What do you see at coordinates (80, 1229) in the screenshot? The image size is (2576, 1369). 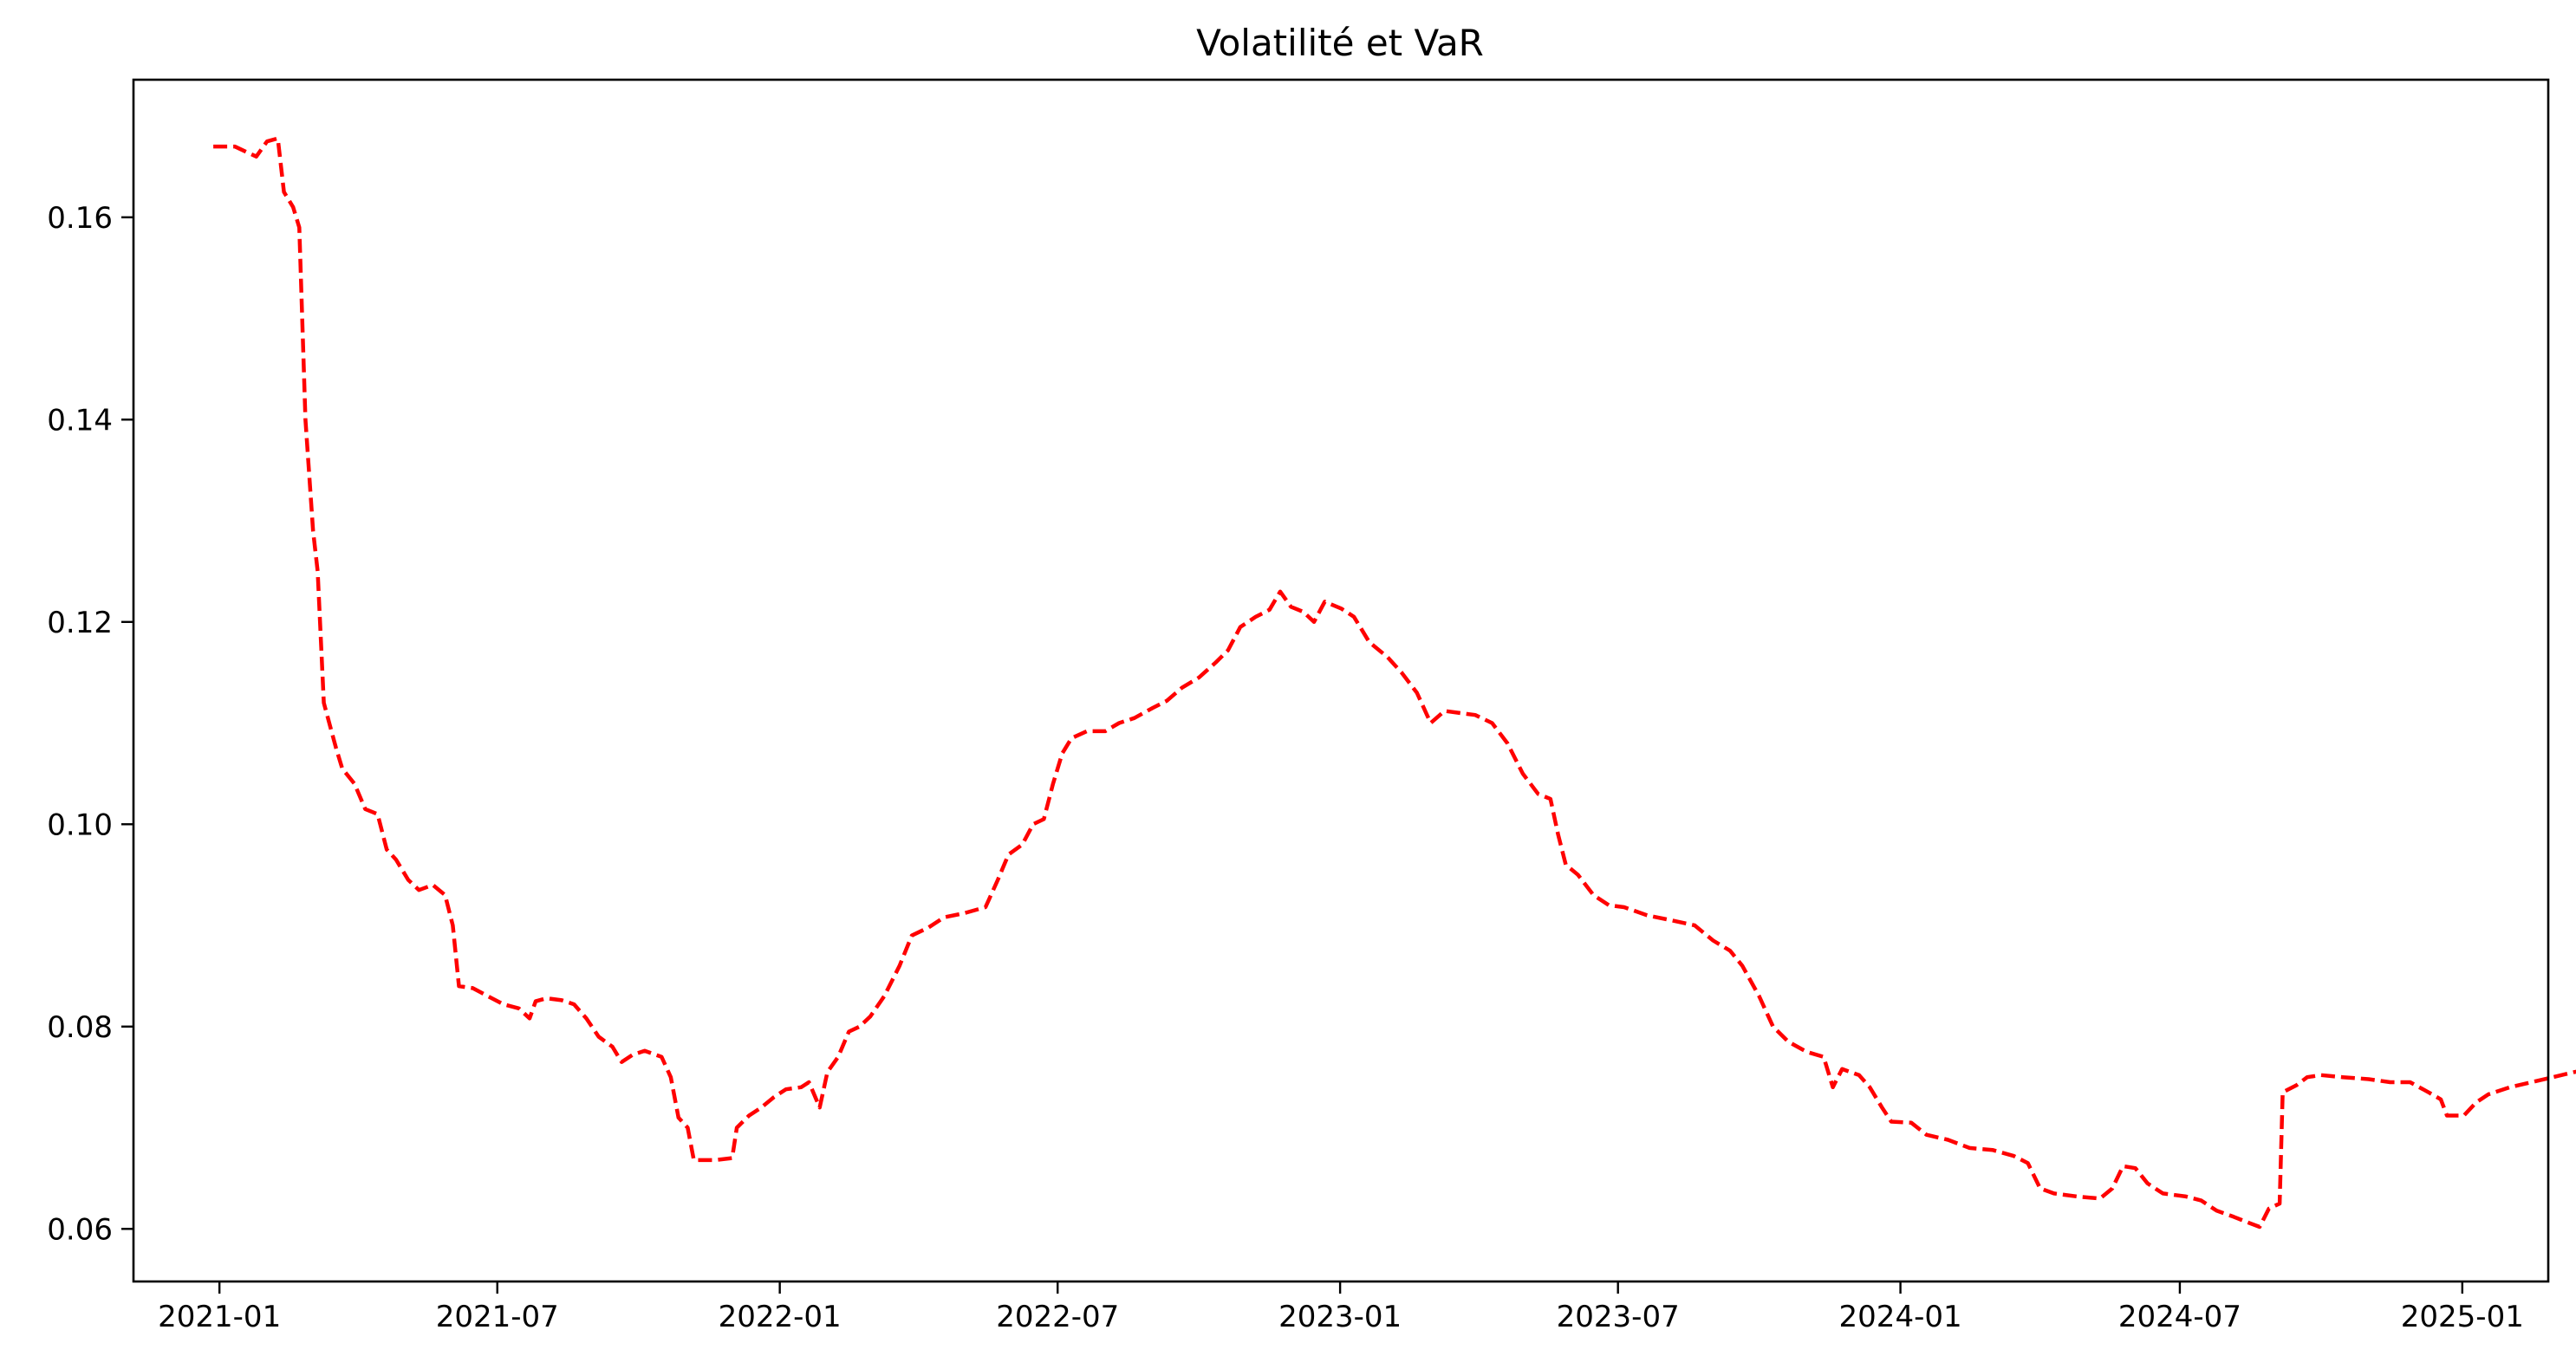 I see `y-tick-label: 0.06` at bounding box center [80, 1229].